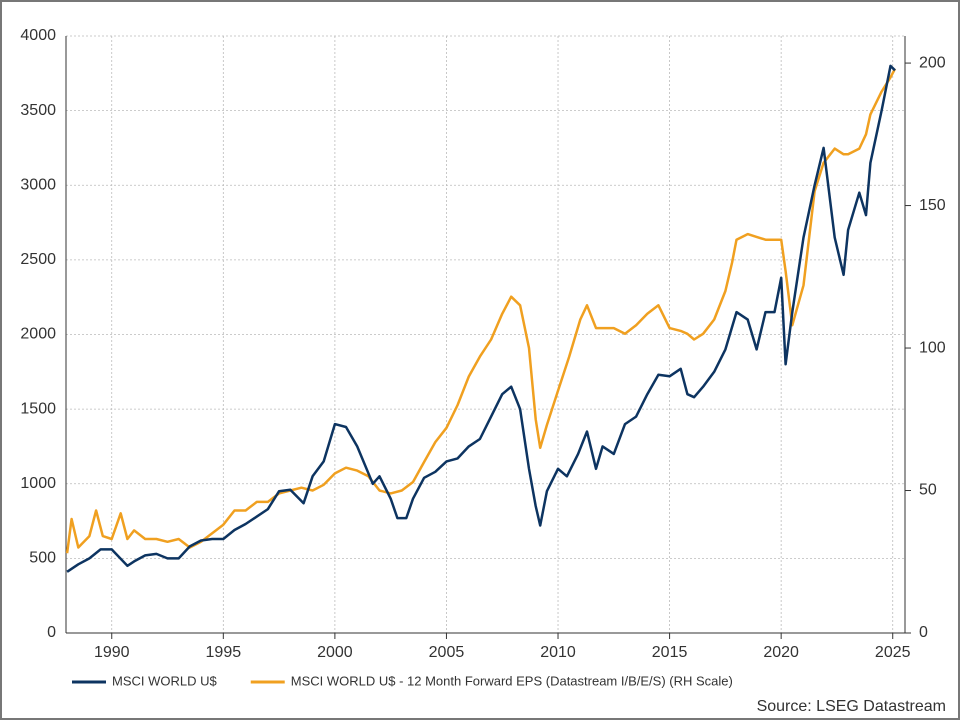 The width and height of the screenshot is (960, 720). What do you see at coordinates (38, 259) in the screenshot?
I see `y-tick-label: 2500` at bounding box center [38, 259].